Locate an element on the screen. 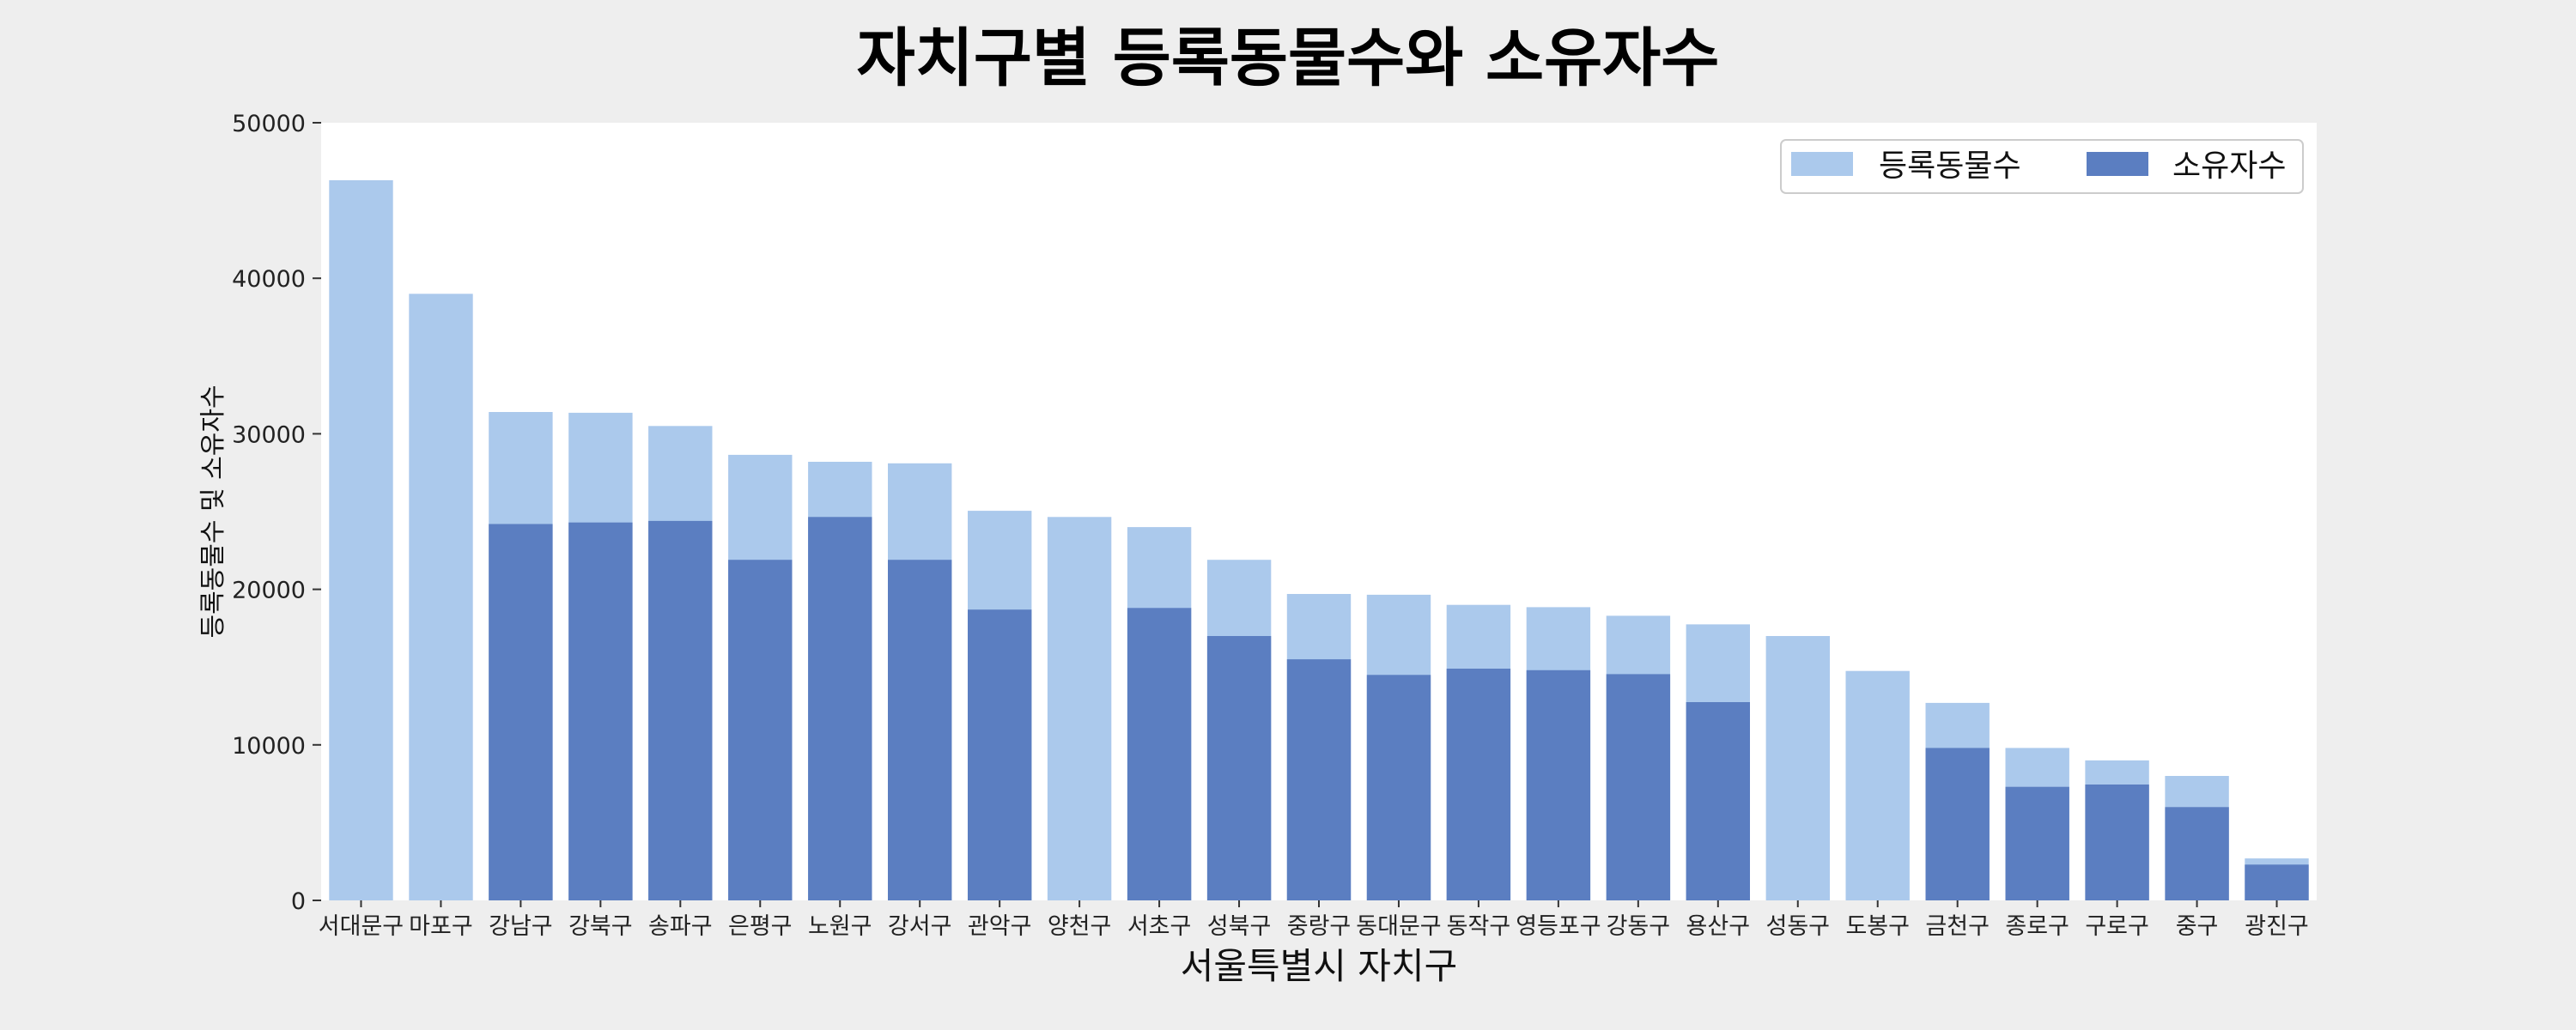 This screenshot has width=2576, height=1030. x-tick-label-11: 성북구 is located at coordinates (1239, 926).